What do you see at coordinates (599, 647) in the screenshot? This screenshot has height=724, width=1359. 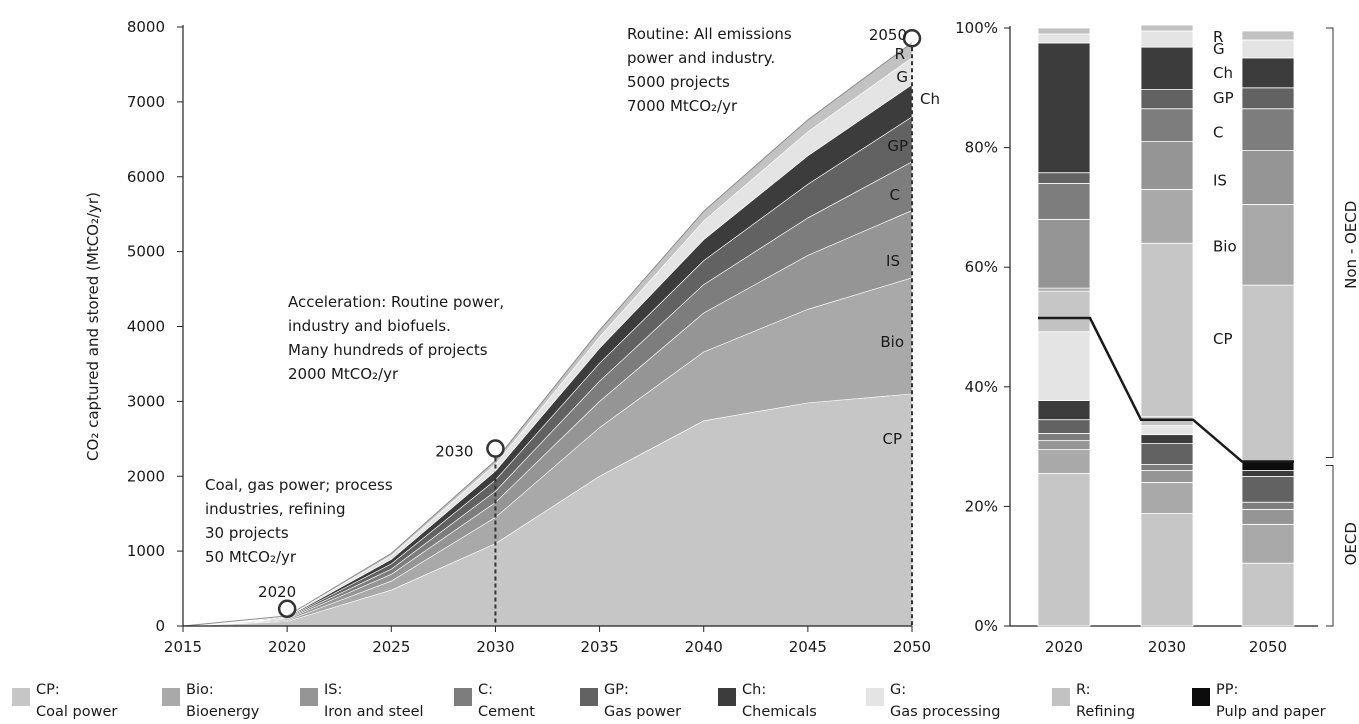 I see `area-x-tick-label: 2035` at bounding box center [599, 647].